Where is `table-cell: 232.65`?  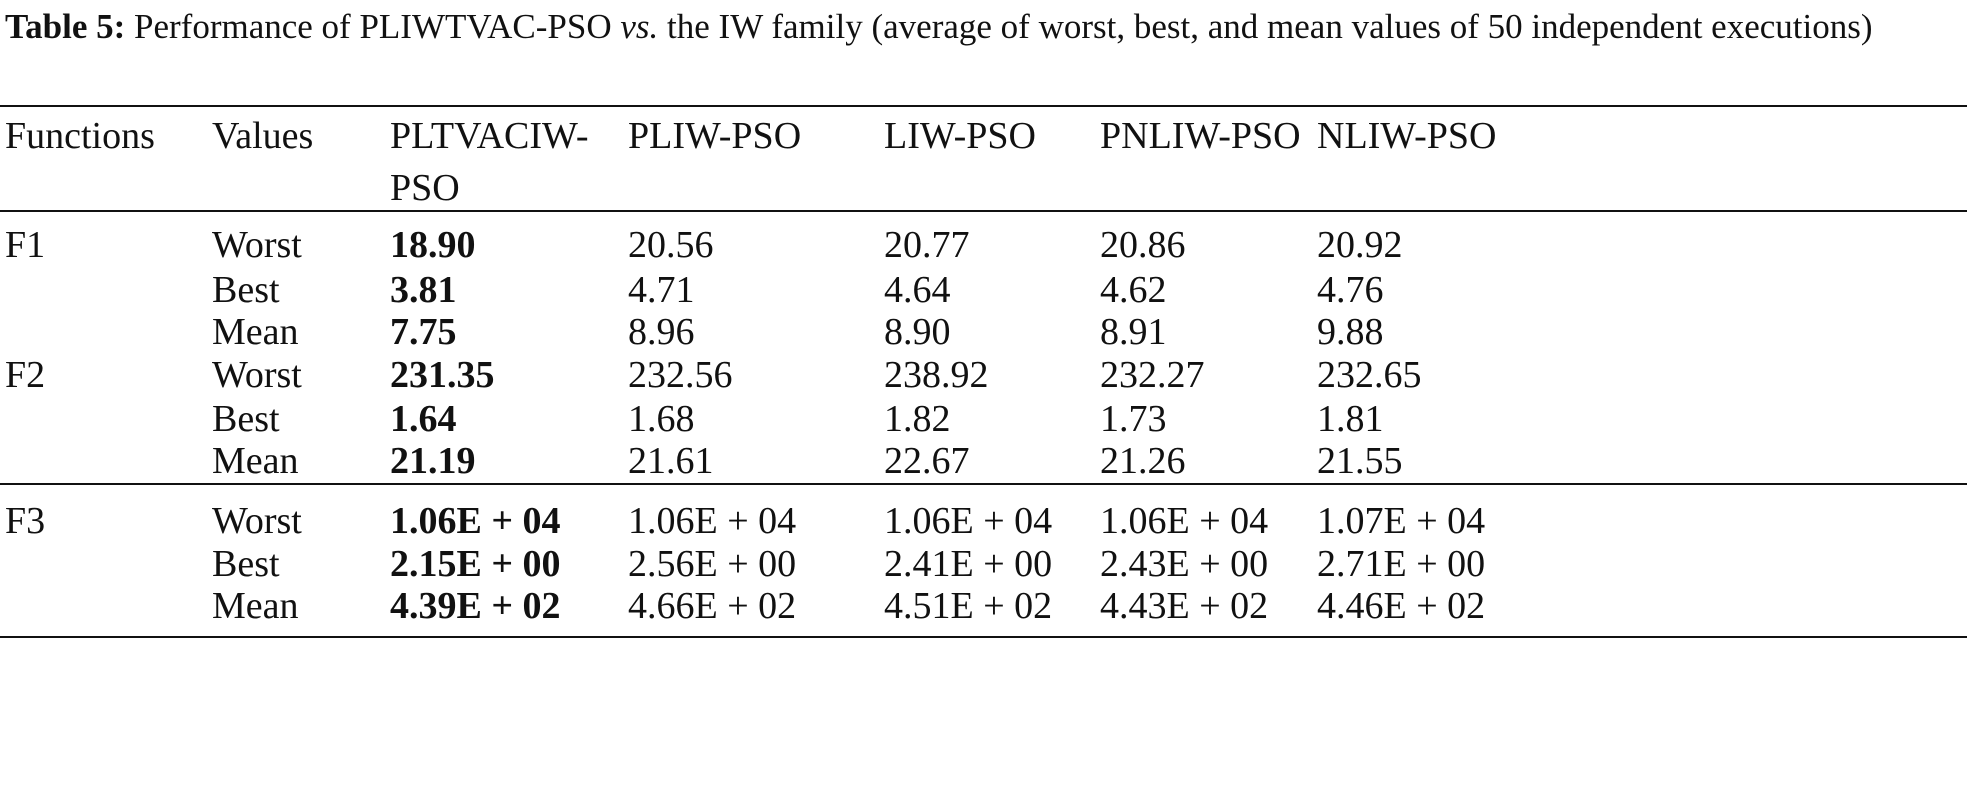 table-cell: 232.65 is located at coordinates (1369, 375).